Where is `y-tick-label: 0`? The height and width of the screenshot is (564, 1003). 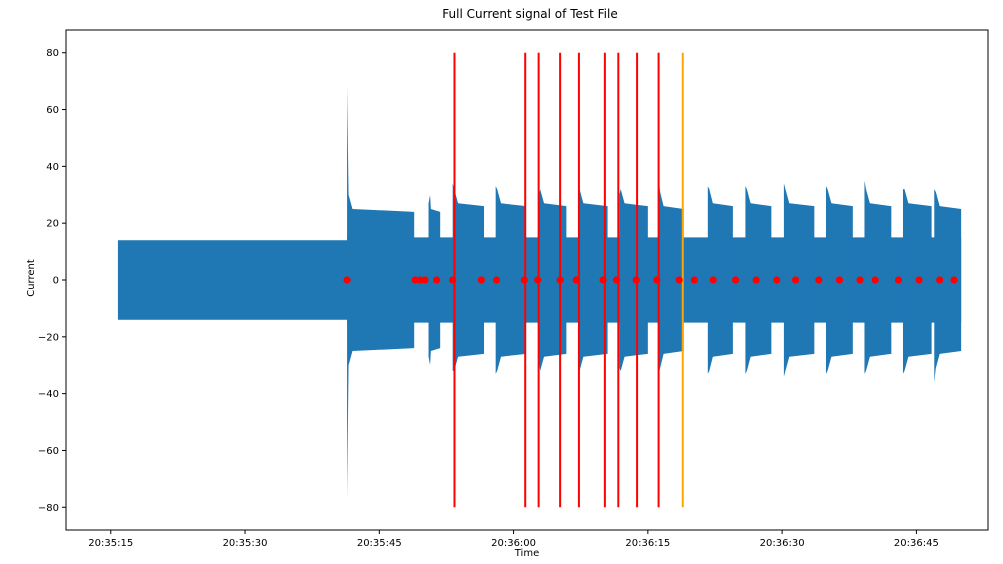
y-tick-label: 0 is located at coordinates (56, 281).